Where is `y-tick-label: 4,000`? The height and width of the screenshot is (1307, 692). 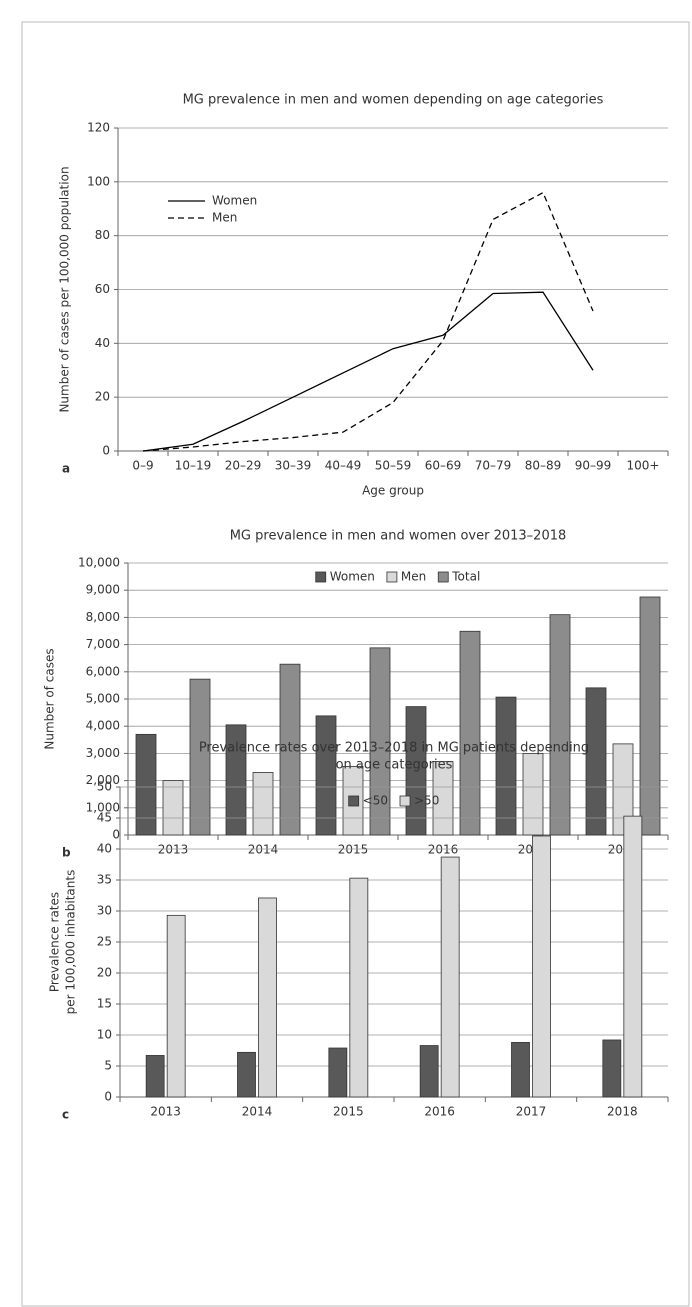 y-tick-label: 4,000 is located at coordinates (103, 726).